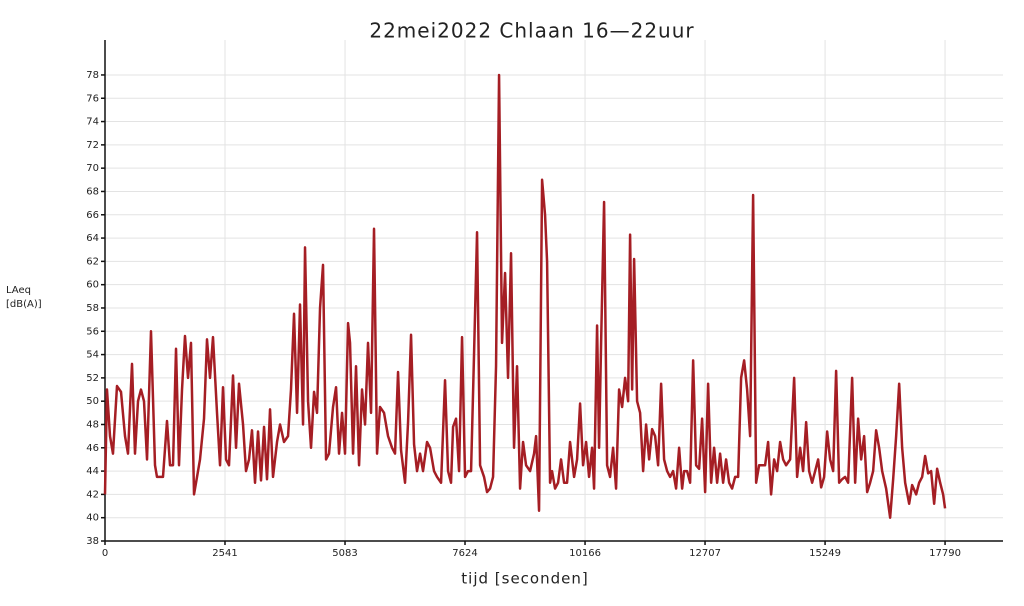 The width and height of the screenshot is (1024, 606). I want to click on y-tick-label: 78, so click(92, 75).